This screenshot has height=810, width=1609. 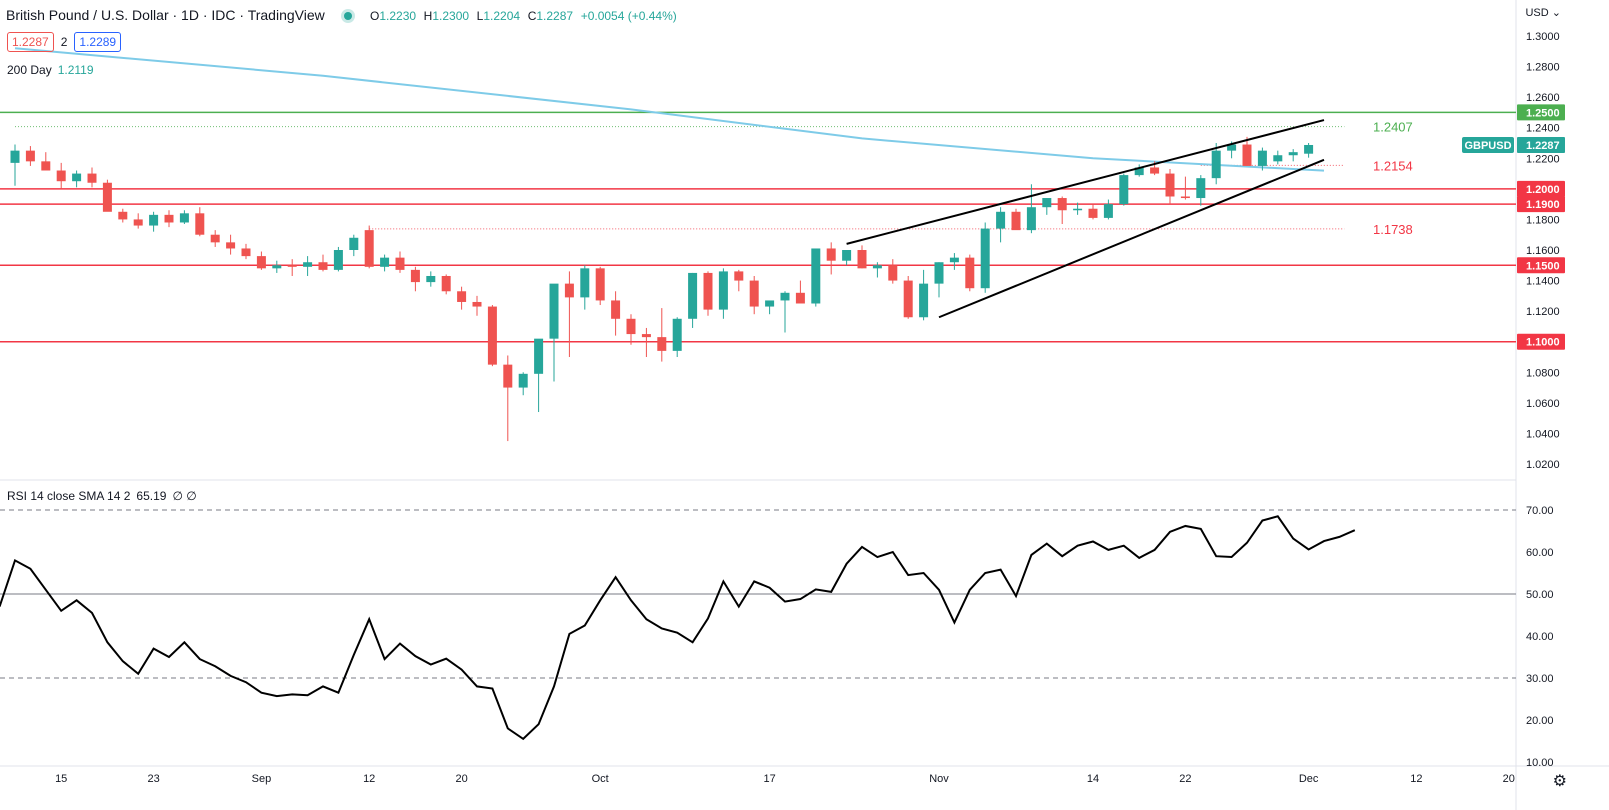 What do you see at coordinates (1543, 465) in the screenshot?
I see `price-tick-label: 1.0200` at bounding box center [1543, 465].